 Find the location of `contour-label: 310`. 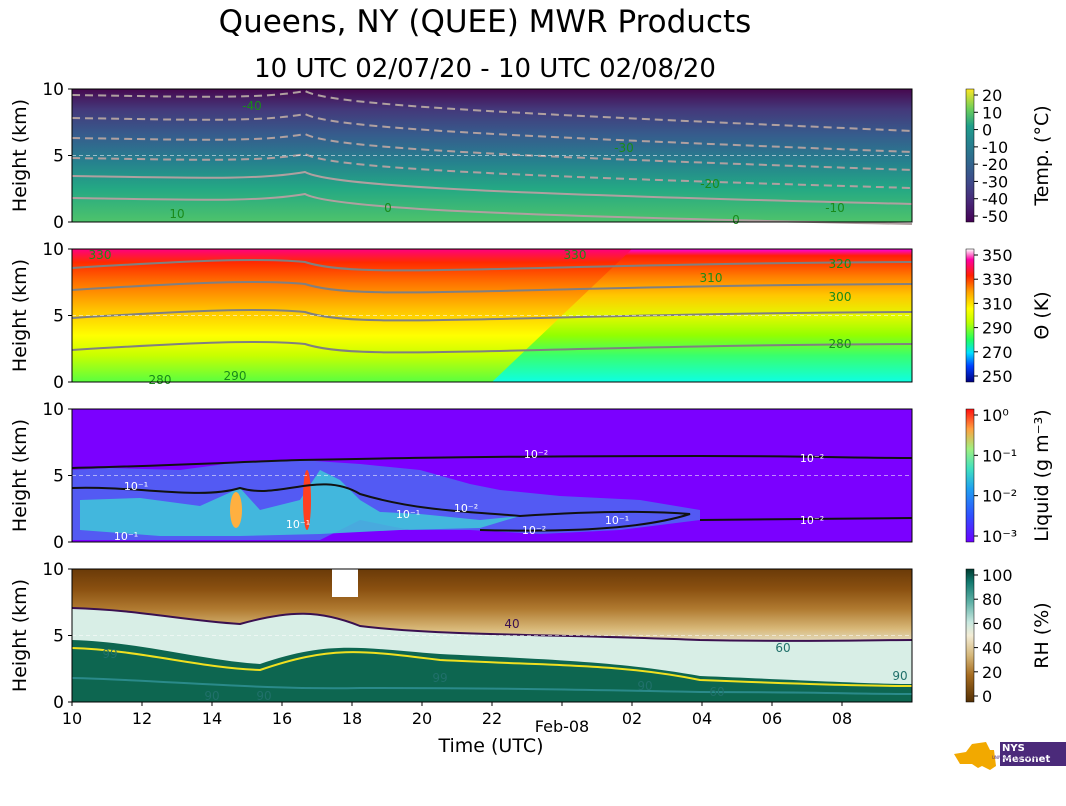

contour-label: 310 is located at coordinates (711, 278).